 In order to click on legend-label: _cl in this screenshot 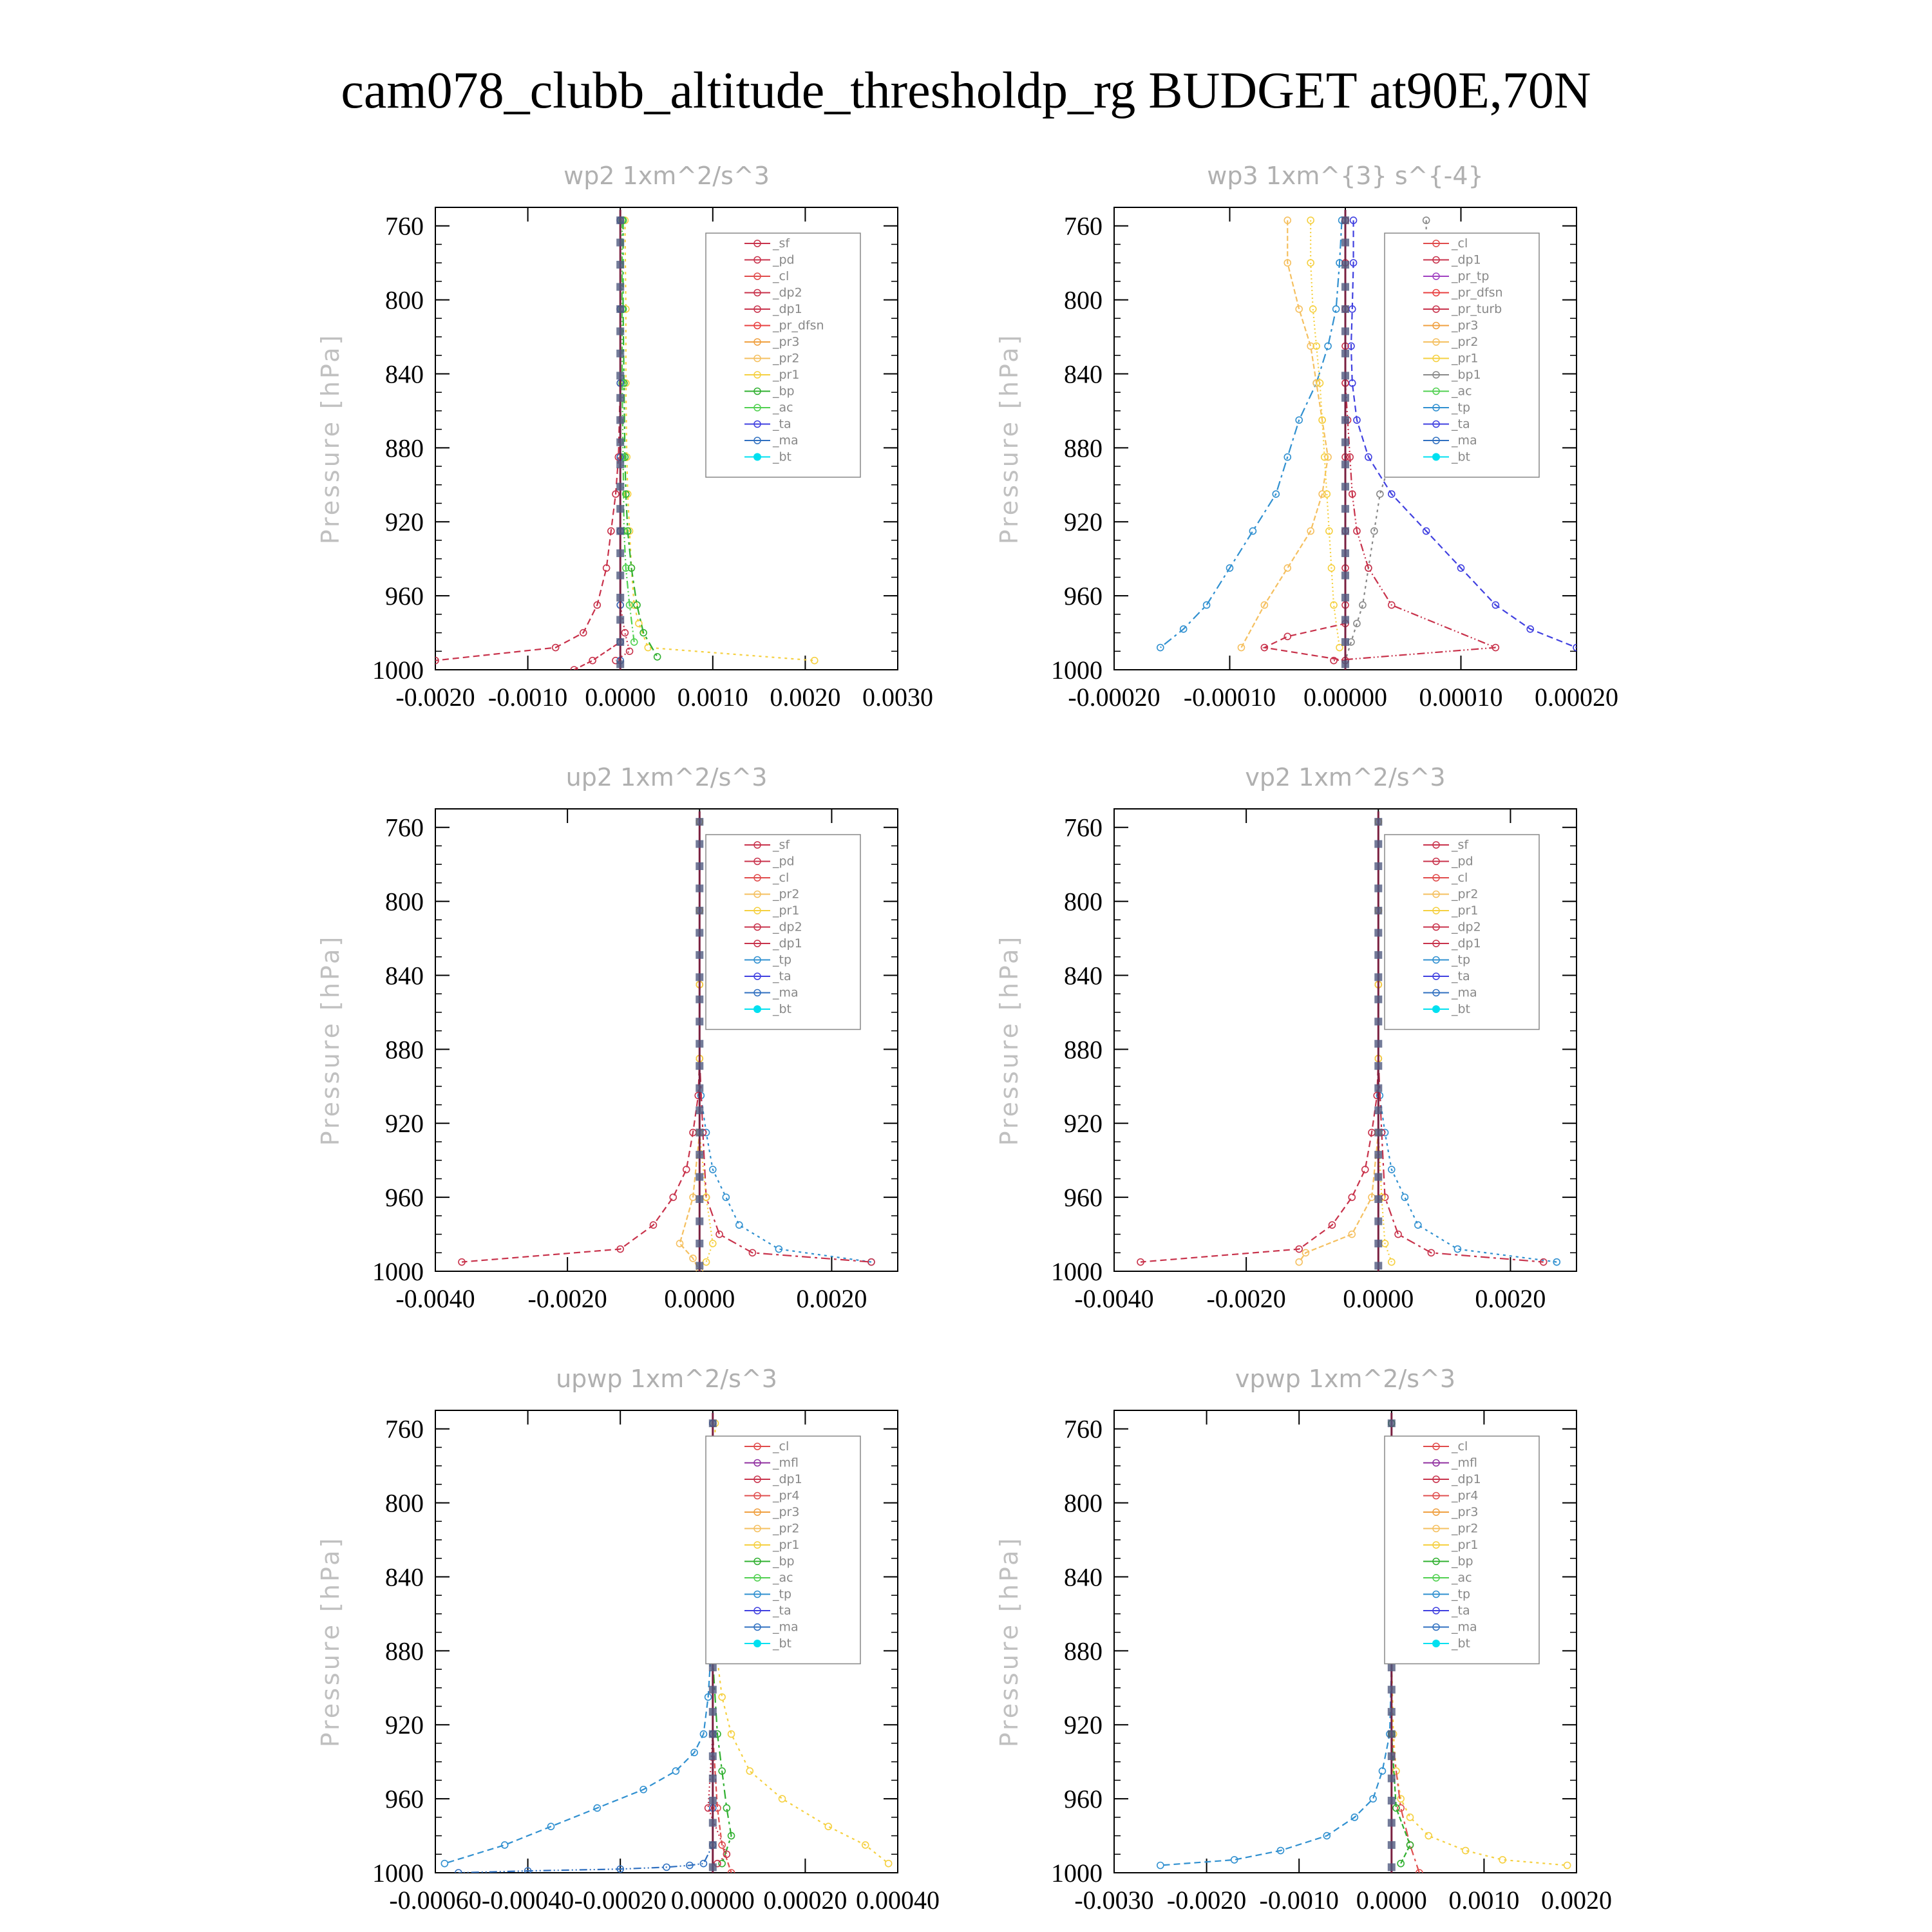, I will do `click(1459, 878)`.